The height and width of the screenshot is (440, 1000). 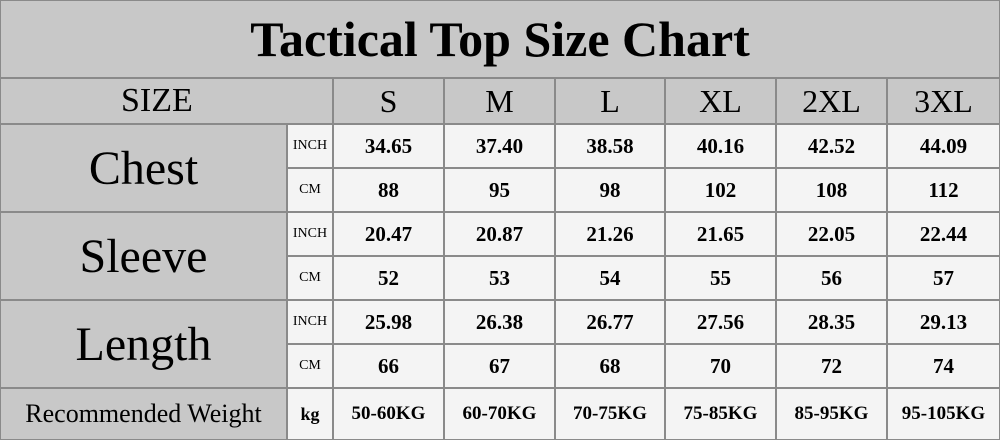 What do you see at coordinates (831, 190) in the screenshot?
I see `value: 108` at bounding box center [831, 190].